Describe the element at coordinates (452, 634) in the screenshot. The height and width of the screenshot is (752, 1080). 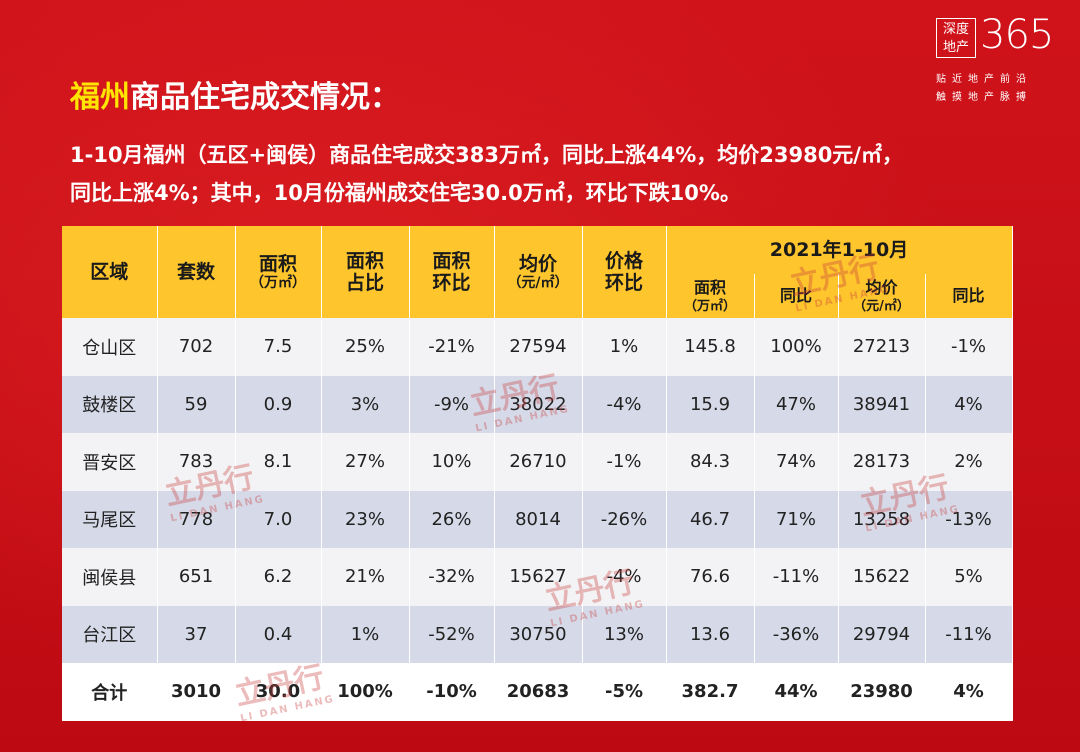
I see `table-cell: -52%` at that location.